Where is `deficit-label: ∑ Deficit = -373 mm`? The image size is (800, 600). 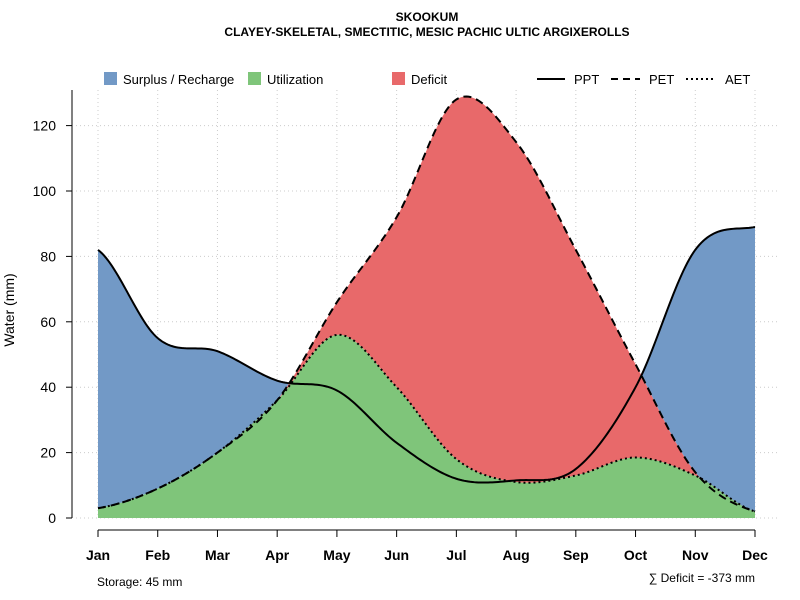
deficit-label: ∑ Deficit = -373 mm is located at coordinates (702, 578).